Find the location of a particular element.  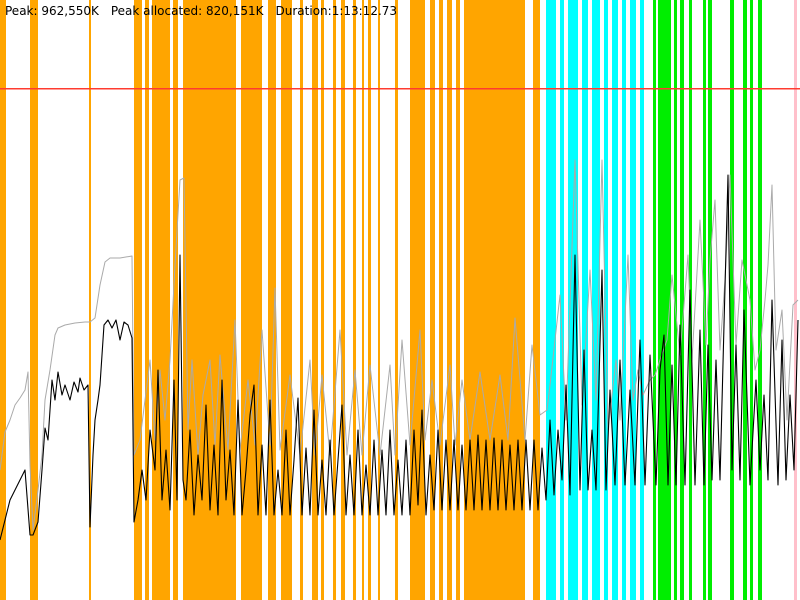

duration-label: Duration:1:13:12.73 is located at coordinates (336, 11).